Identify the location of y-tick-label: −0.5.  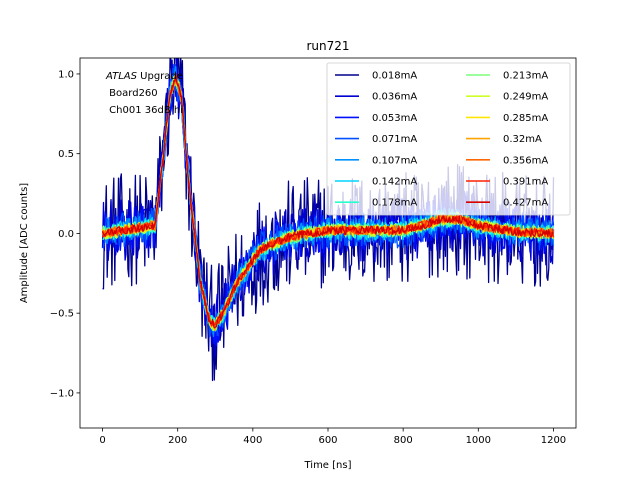
(62, 314).